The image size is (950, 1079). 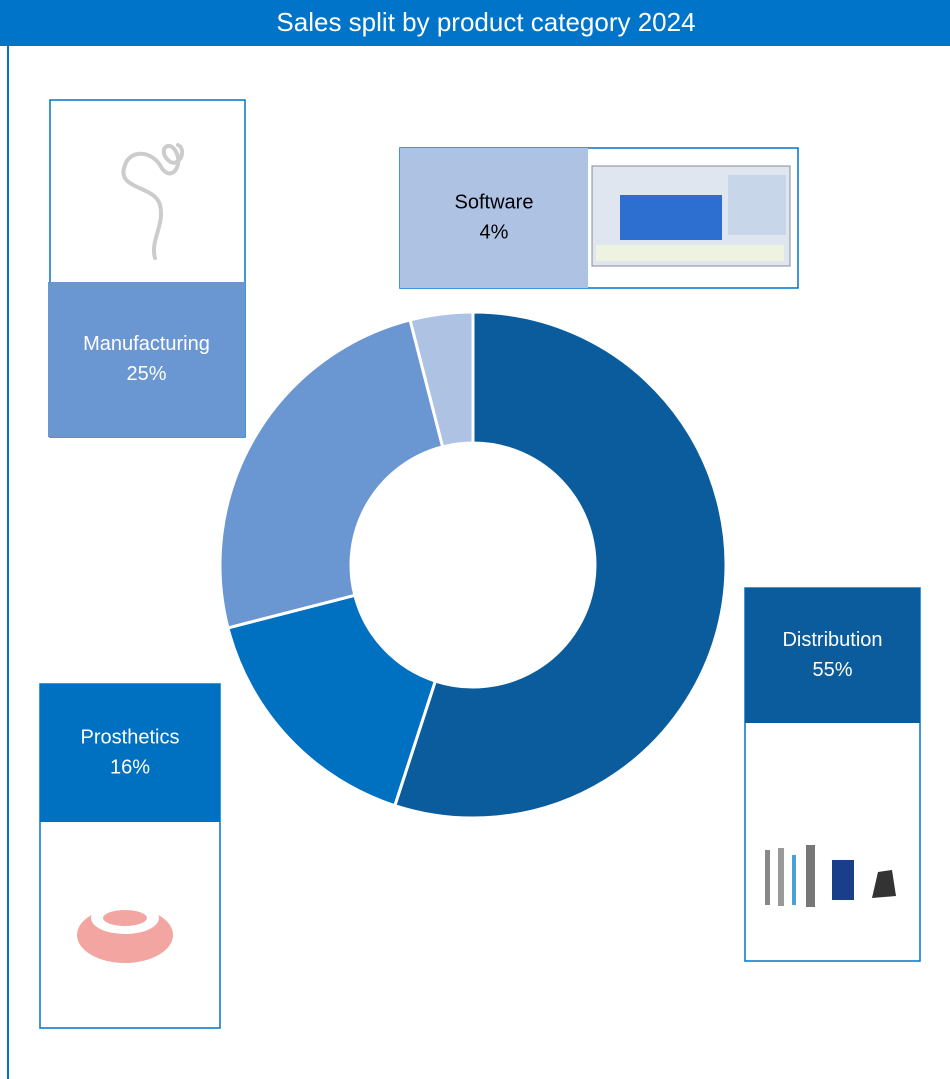 I want to click on software-screenshot, so click(x=691, y=216).